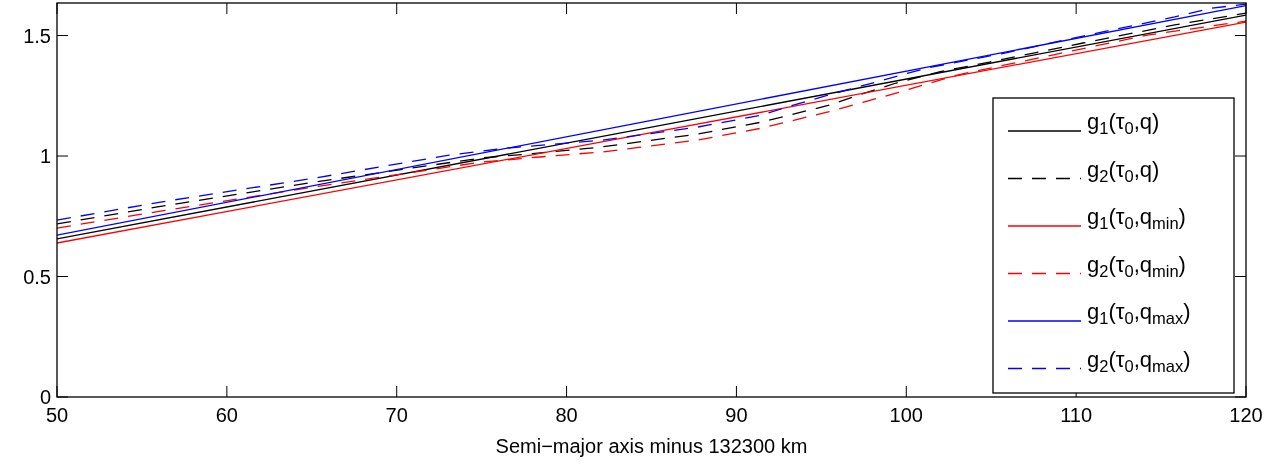  I want to click on x-tick-label: 120, so click(1246, 415).